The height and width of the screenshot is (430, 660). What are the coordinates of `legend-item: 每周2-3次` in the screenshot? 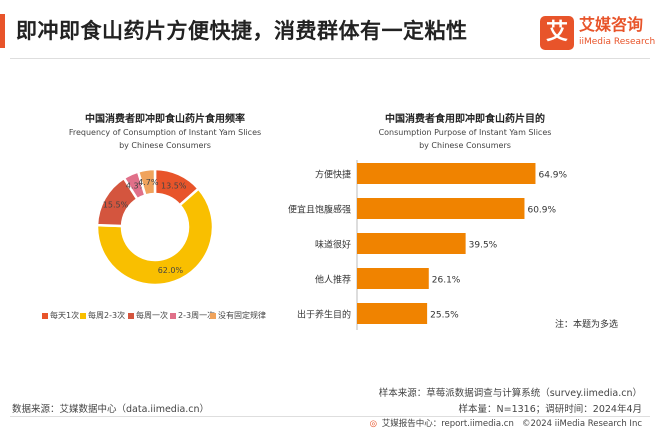 It's located at (102, 315).